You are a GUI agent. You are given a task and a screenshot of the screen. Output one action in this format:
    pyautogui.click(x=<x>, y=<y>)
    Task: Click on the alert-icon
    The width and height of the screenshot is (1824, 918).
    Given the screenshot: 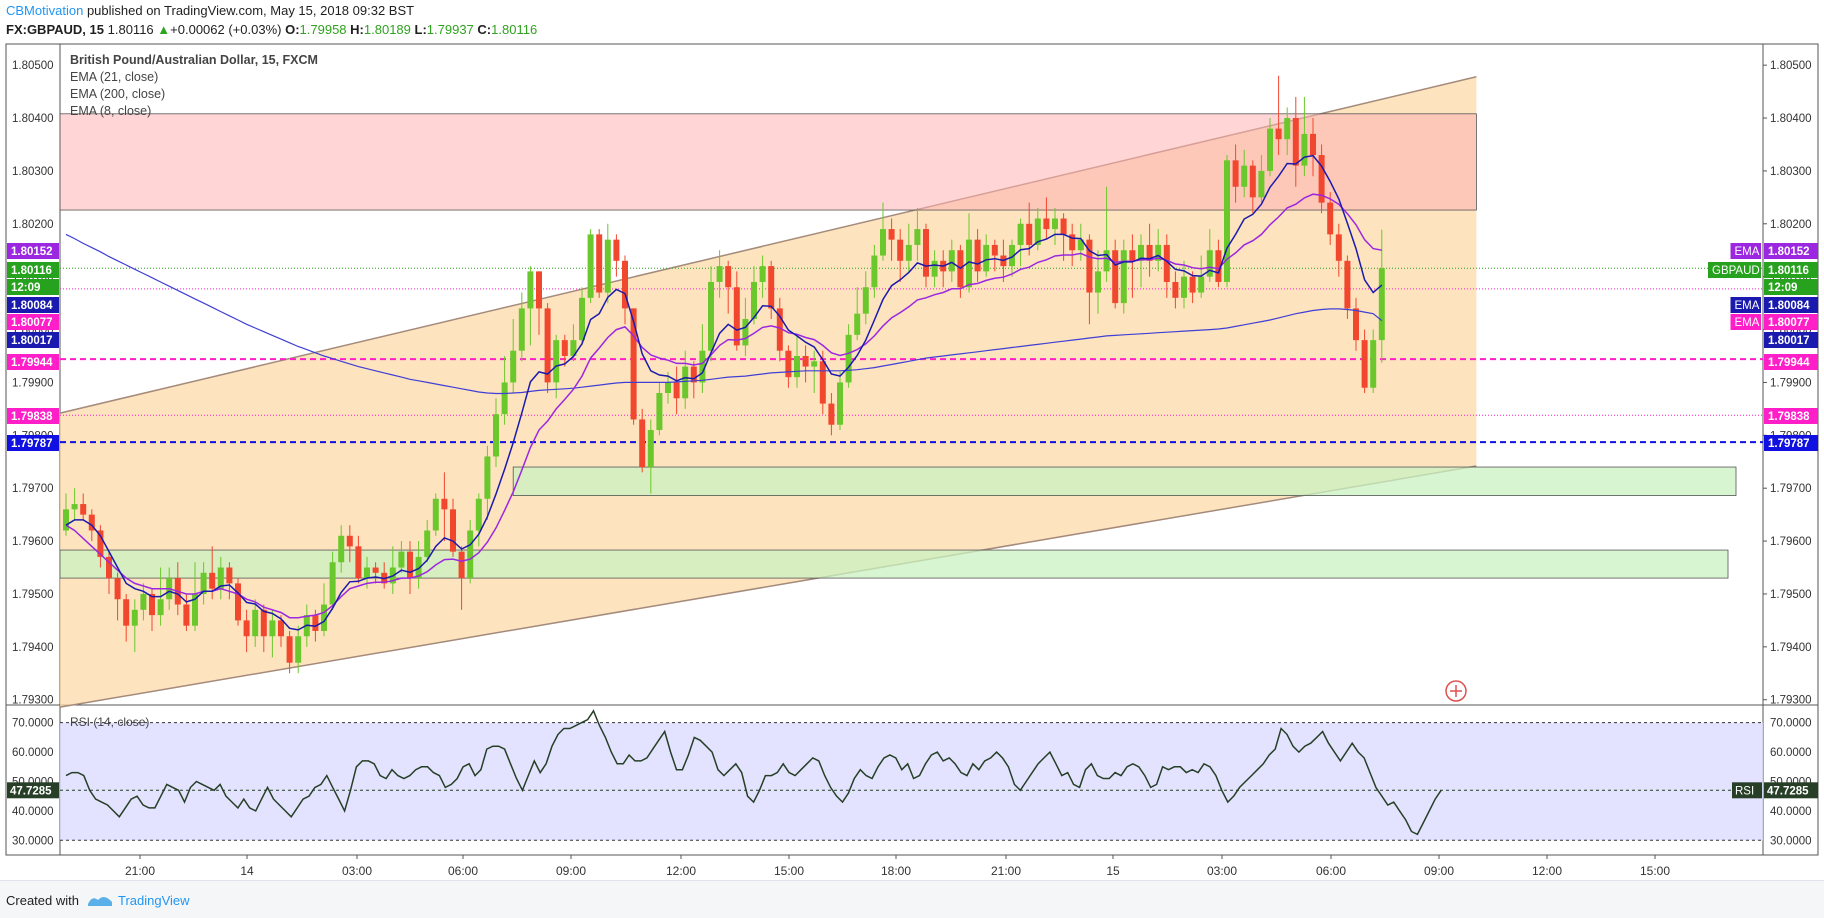 What is the action you would take?
    pyautogui.click(x=1456, y=691)
    